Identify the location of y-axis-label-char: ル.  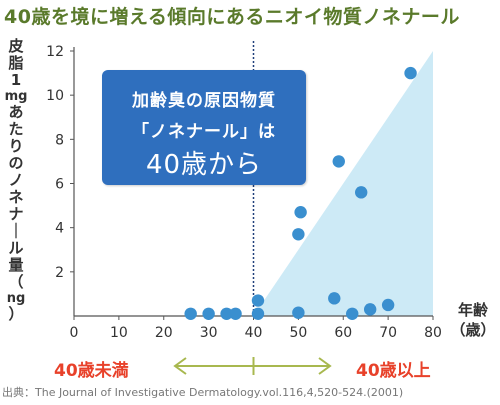
(16, 248).